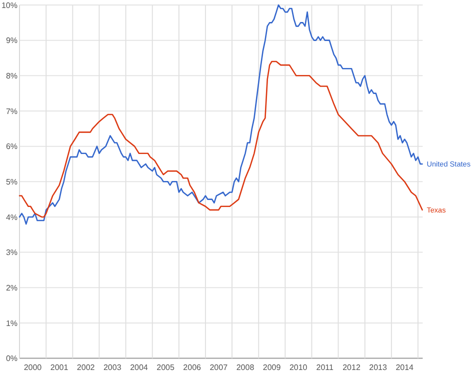 This screenshot has width=475, height=374. I want to click on x-tick-label: 2000, so click(33, 367).